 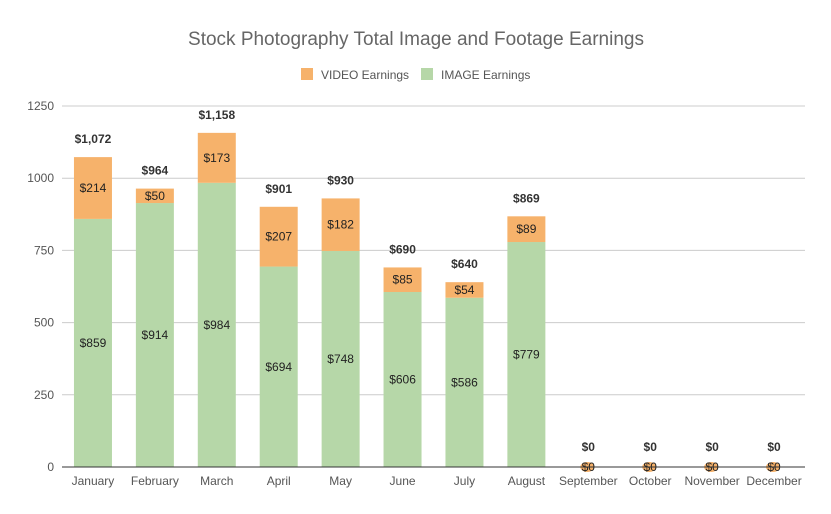 I want to click on total-value-label: $640, so click(x=464, y=264).